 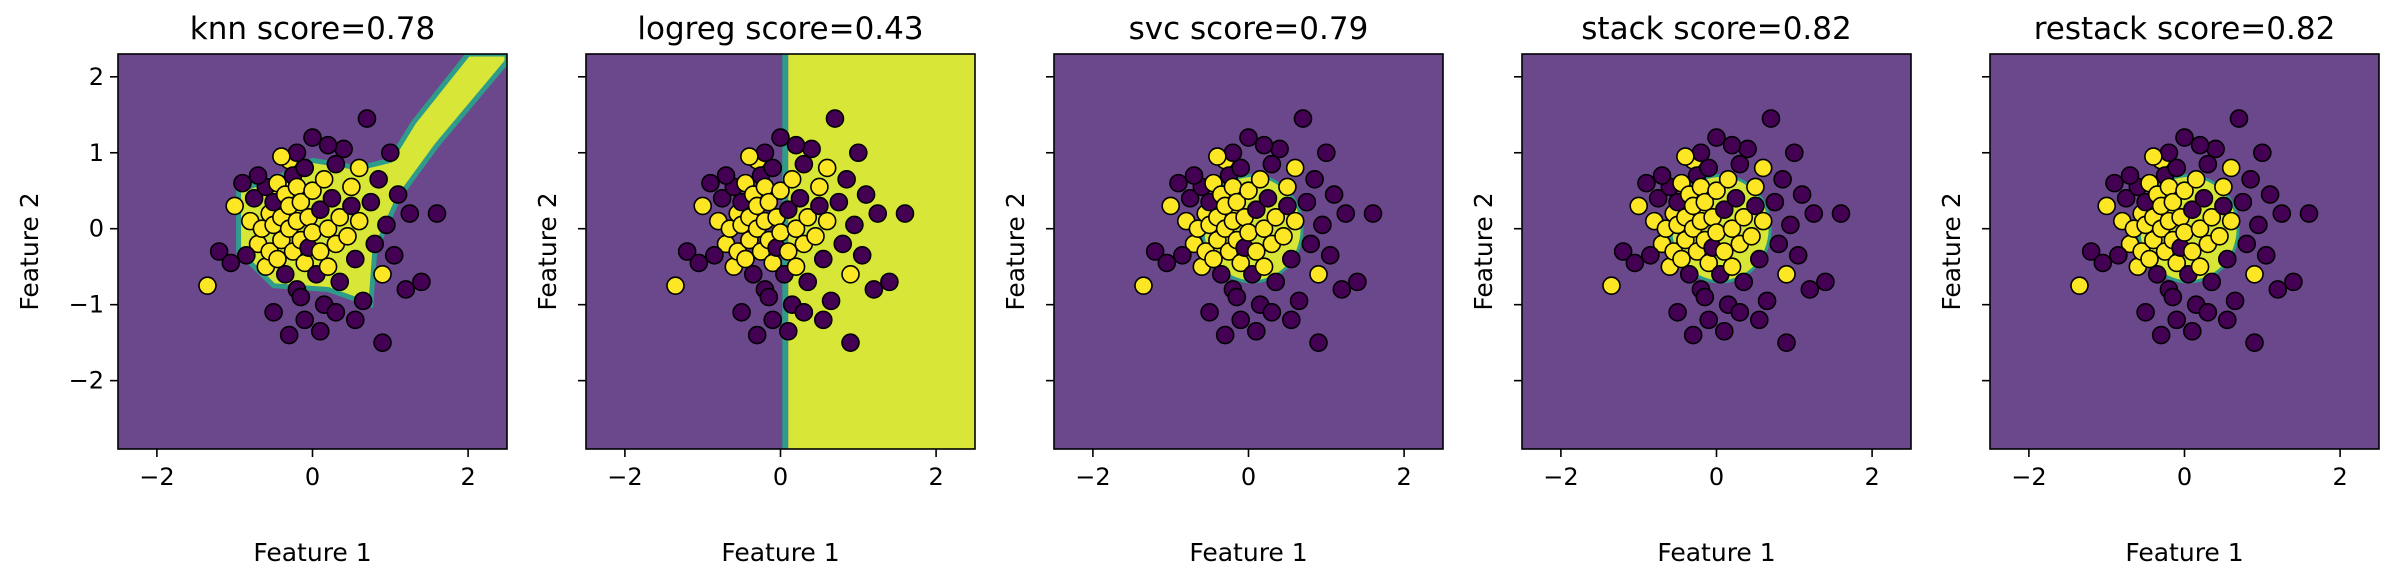 I want to click on x-tick-label: 2, so click(x=2339, y=477).